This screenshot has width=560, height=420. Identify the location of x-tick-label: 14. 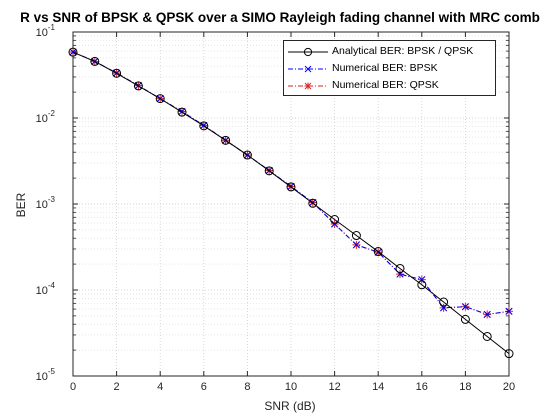
(378, 387).